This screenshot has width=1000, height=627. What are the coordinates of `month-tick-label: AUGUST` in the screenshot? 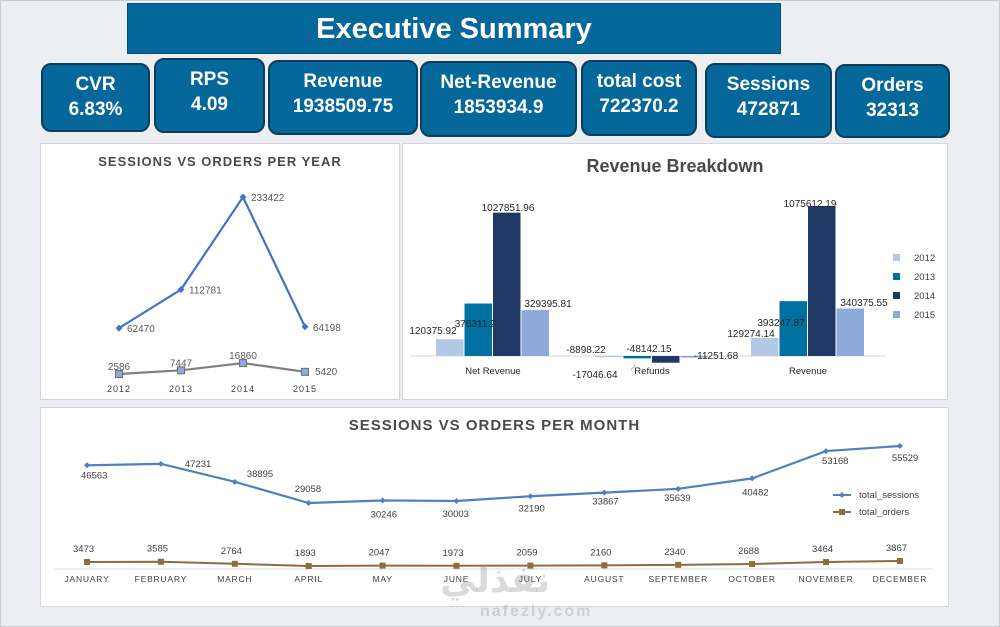 It's located at (604, 579).